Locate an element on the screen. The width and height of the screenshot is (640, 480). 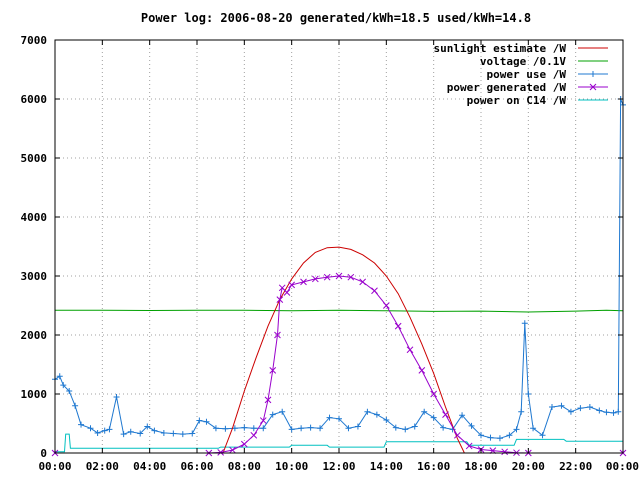
x-tick-label: 00:00 is located at coordinates (54, 466).